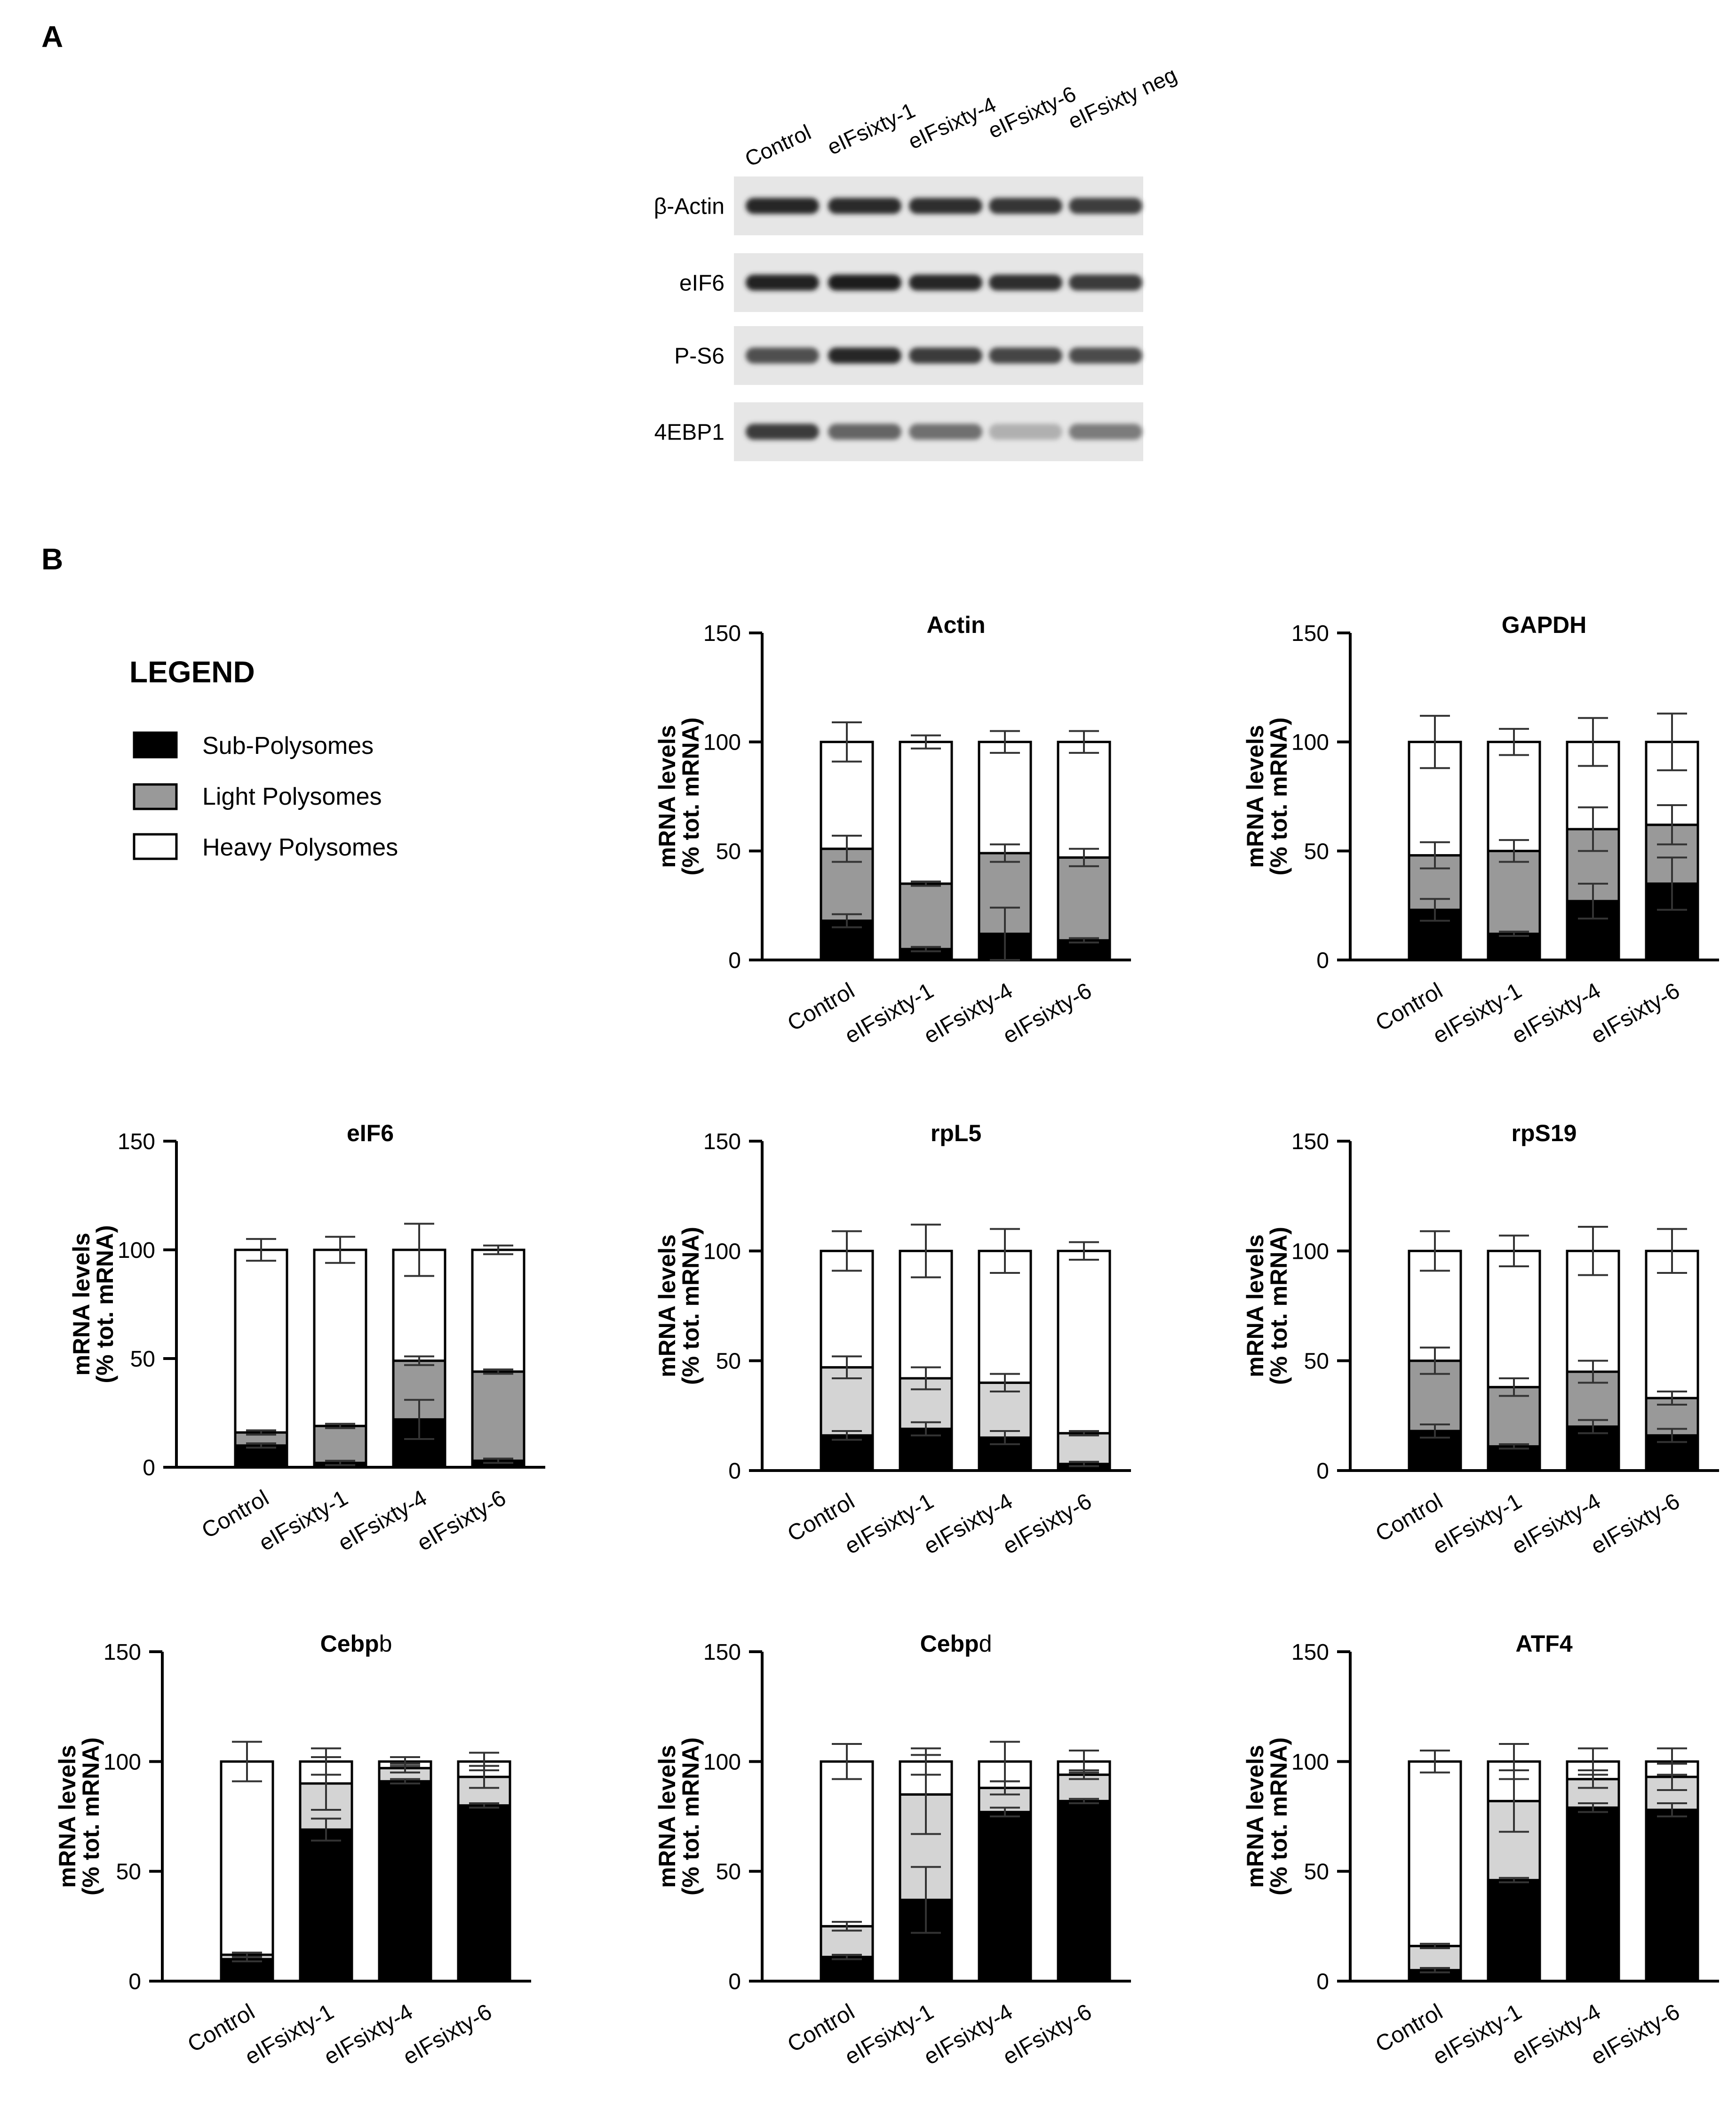 The image size is (1736, 2103). What do you see at coordinates (156, 846) in the screenshot?
I see `legend-swatch-heavy` at bounding box center [156, 846].